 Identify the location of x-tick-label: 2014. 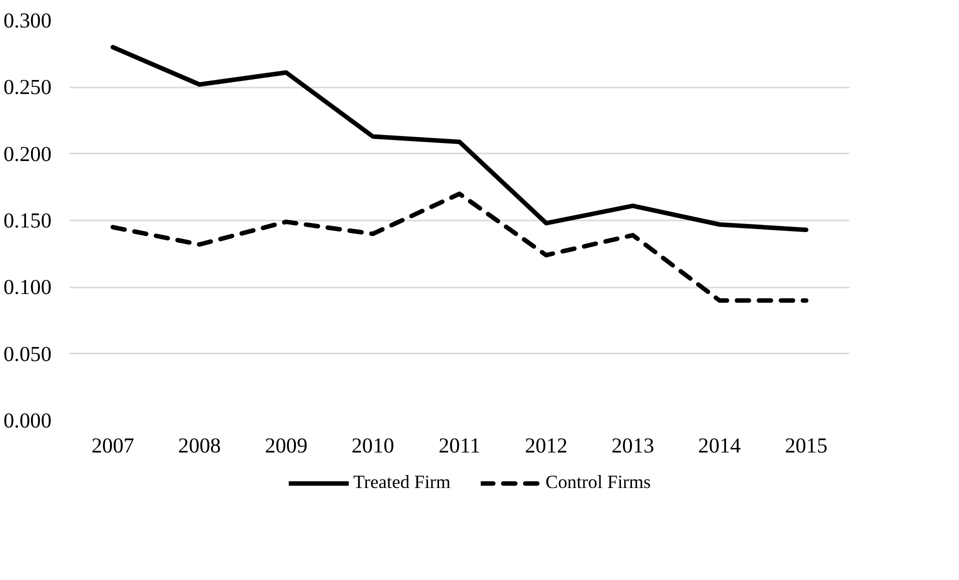
(720, 446).